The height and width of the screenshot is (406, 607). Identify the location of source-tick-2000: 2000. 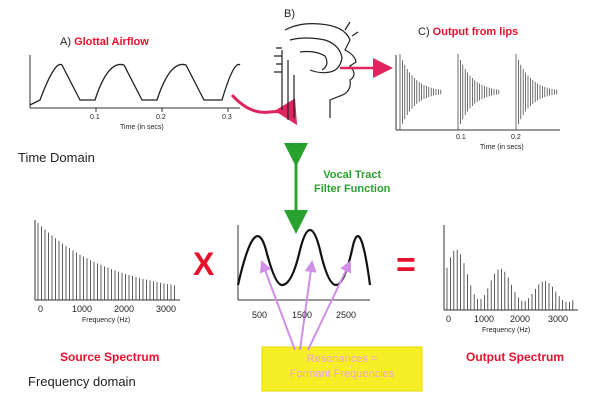
(124, 309).